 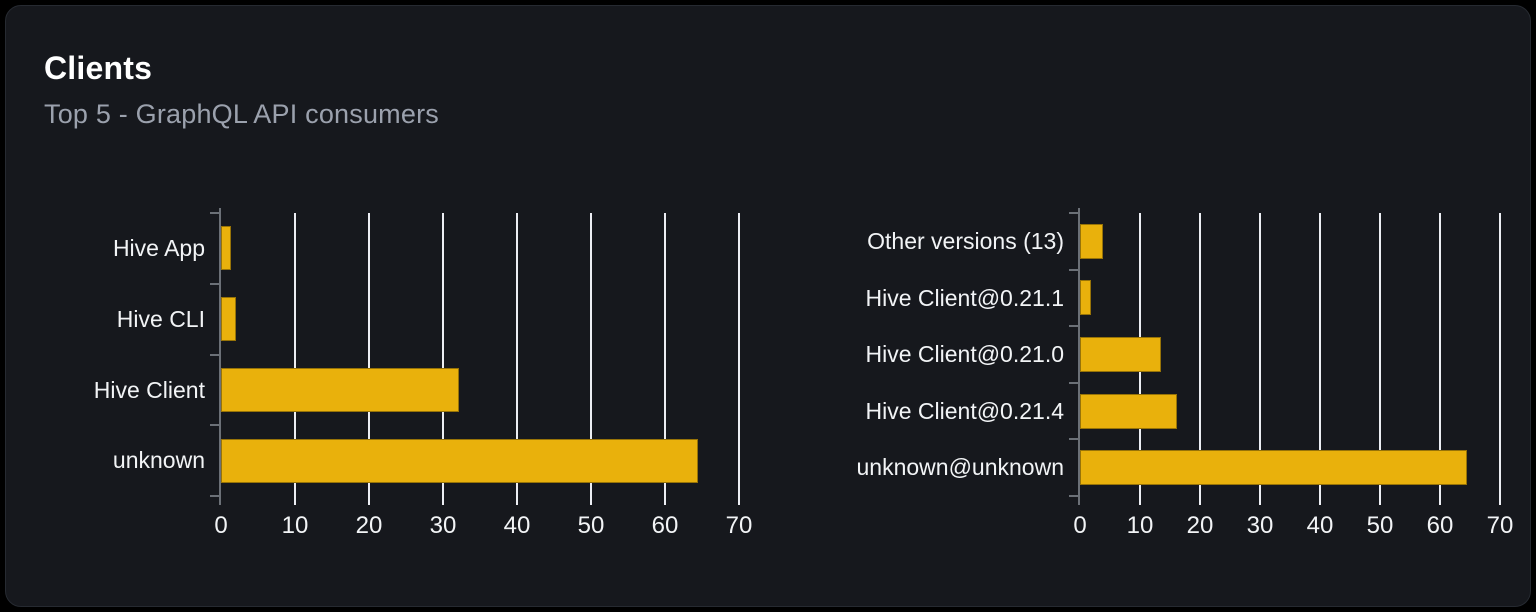 I want to click on category-label-hive-client-0-21-0: Hive Client@0.21.0, so click(x=965, y=354).